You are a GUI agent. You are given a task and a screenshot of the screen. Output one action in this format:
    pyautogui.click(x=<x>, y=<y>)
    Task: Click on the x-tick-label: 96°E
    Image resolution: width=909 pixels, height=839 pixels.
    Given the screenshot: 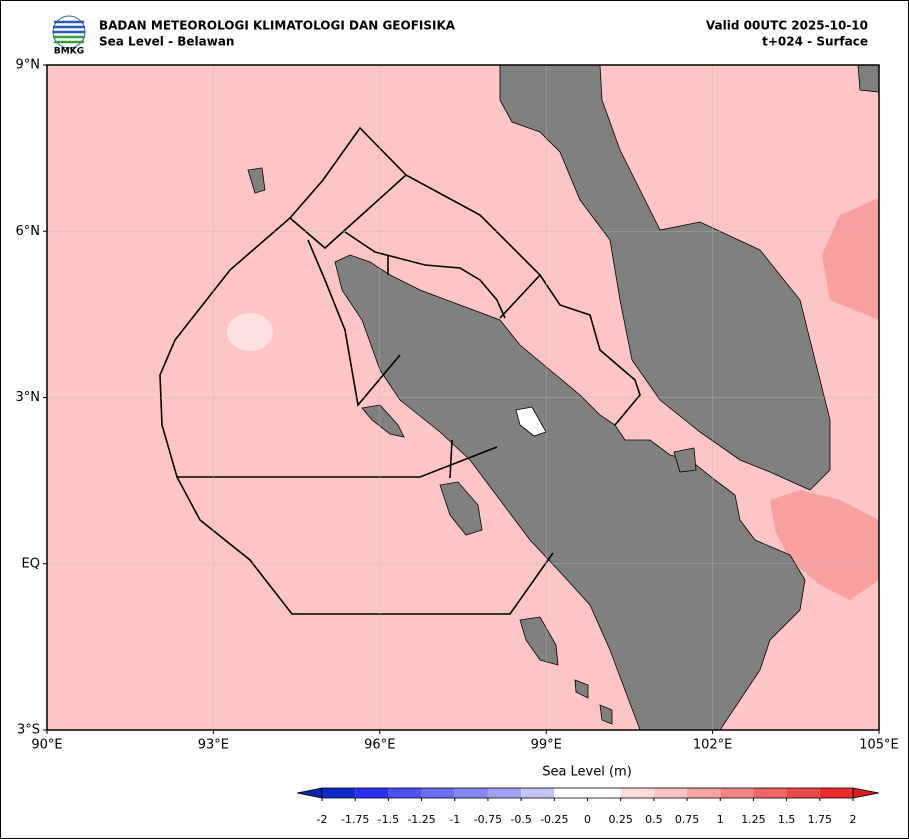 What is the action you would take?
    pyautogui.click(x=379, y=745)
    